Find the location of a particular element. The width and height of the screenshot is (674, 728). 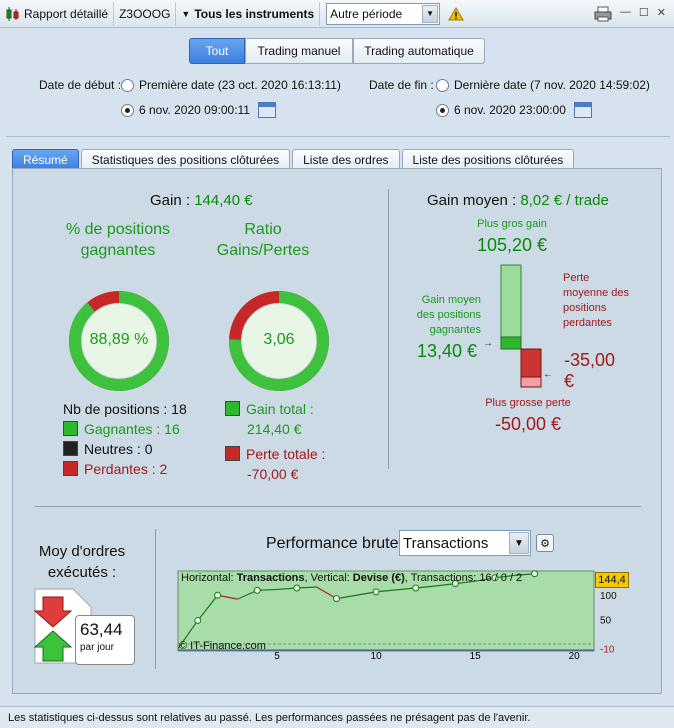

gain-value: 144,40 € is located at coordinates (223, 200).